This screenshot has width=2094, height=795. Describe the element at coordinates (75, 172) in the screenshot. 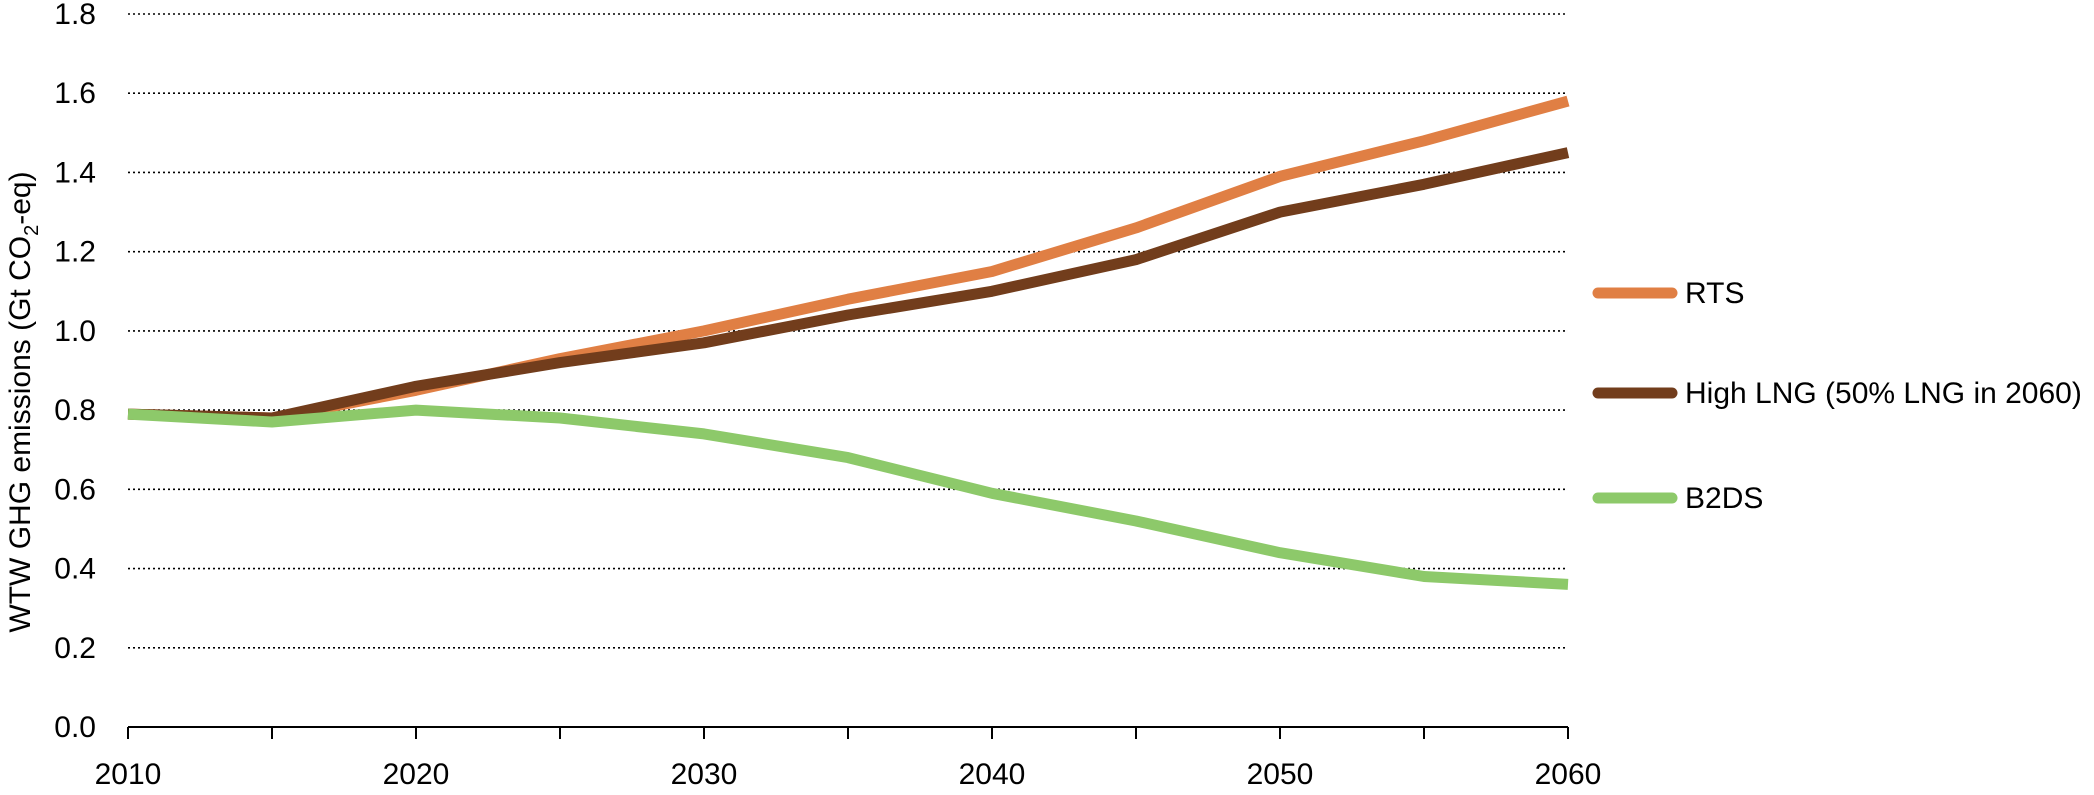

I see `y-tick-label: 1.4` at that location.